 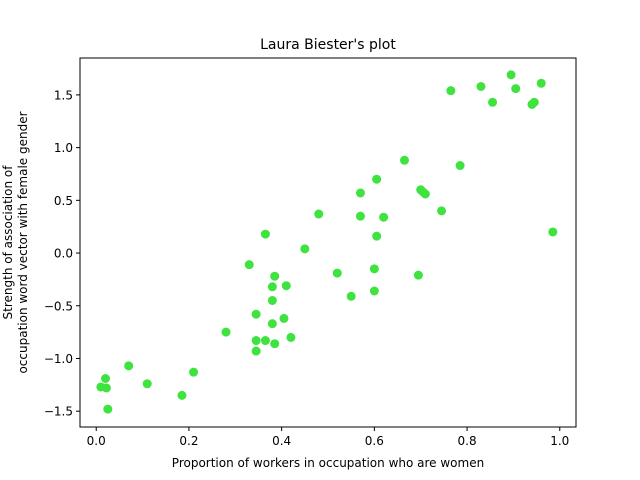 What do you see at coordinates (63, 148) in the screenshot?
I see `y-tick-label: 1.0` at bounding box center [63, 148].